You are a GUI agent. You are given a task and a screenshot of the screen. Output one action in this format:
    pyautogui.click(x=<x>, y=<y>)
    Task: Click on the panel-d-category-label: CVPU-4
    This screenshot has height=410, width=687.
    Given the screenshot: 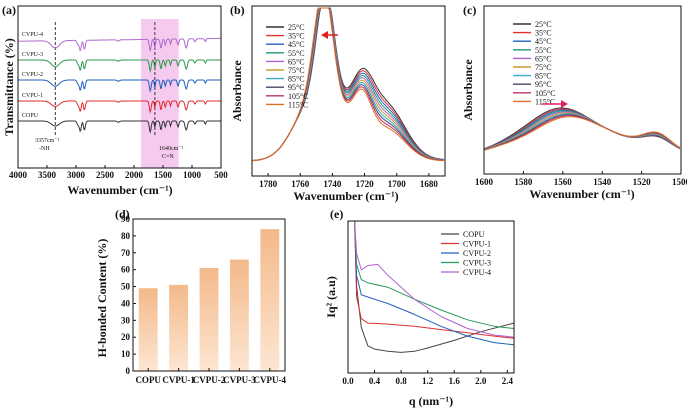 What is the action you would take?
    pyautogui.click(x=270, y=380)
    